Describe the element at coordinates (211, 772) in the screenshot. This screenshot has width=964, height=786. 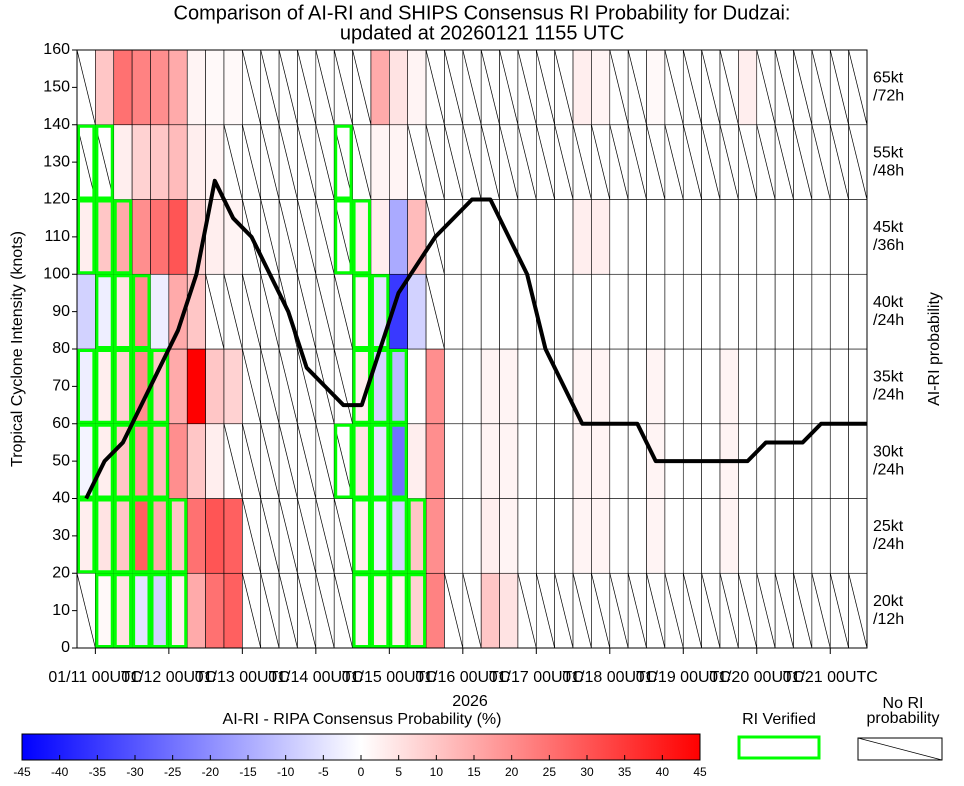
I see `colorbar-tick-label: -20` at that location.